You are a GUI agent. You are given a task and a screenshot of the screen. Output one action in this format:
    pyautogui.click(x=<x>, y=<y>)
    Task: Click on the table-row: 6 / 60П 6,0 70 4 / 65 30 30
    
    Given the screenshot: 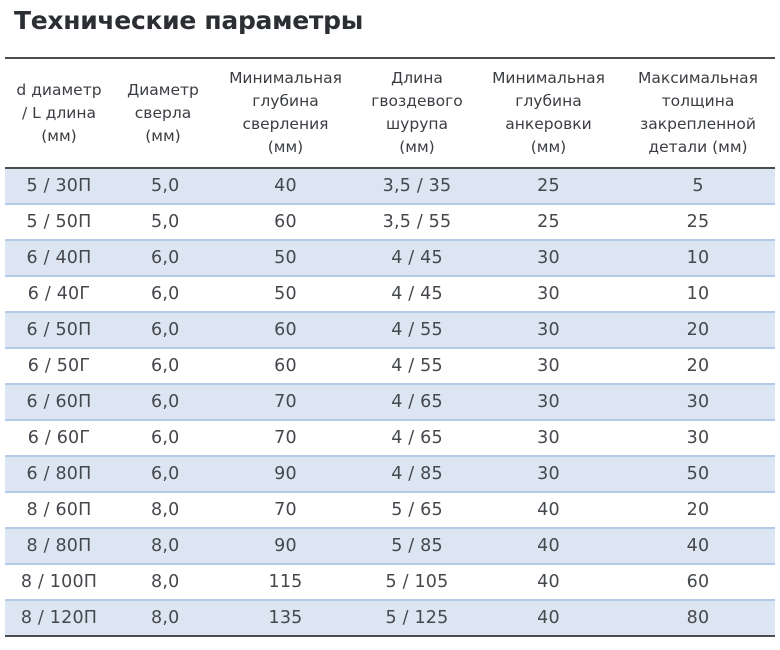 What is the action you would take?
    pyautogui.click(x=390, y=402)
    